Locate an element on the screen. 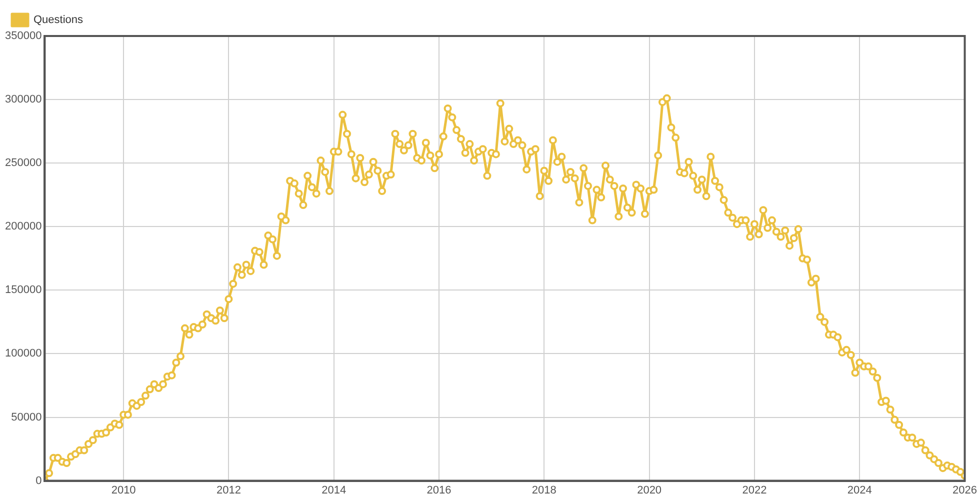 The height and width of the screenshot is (500, 980). x-tick-label: 2016 is located at coordinates (439, 490).